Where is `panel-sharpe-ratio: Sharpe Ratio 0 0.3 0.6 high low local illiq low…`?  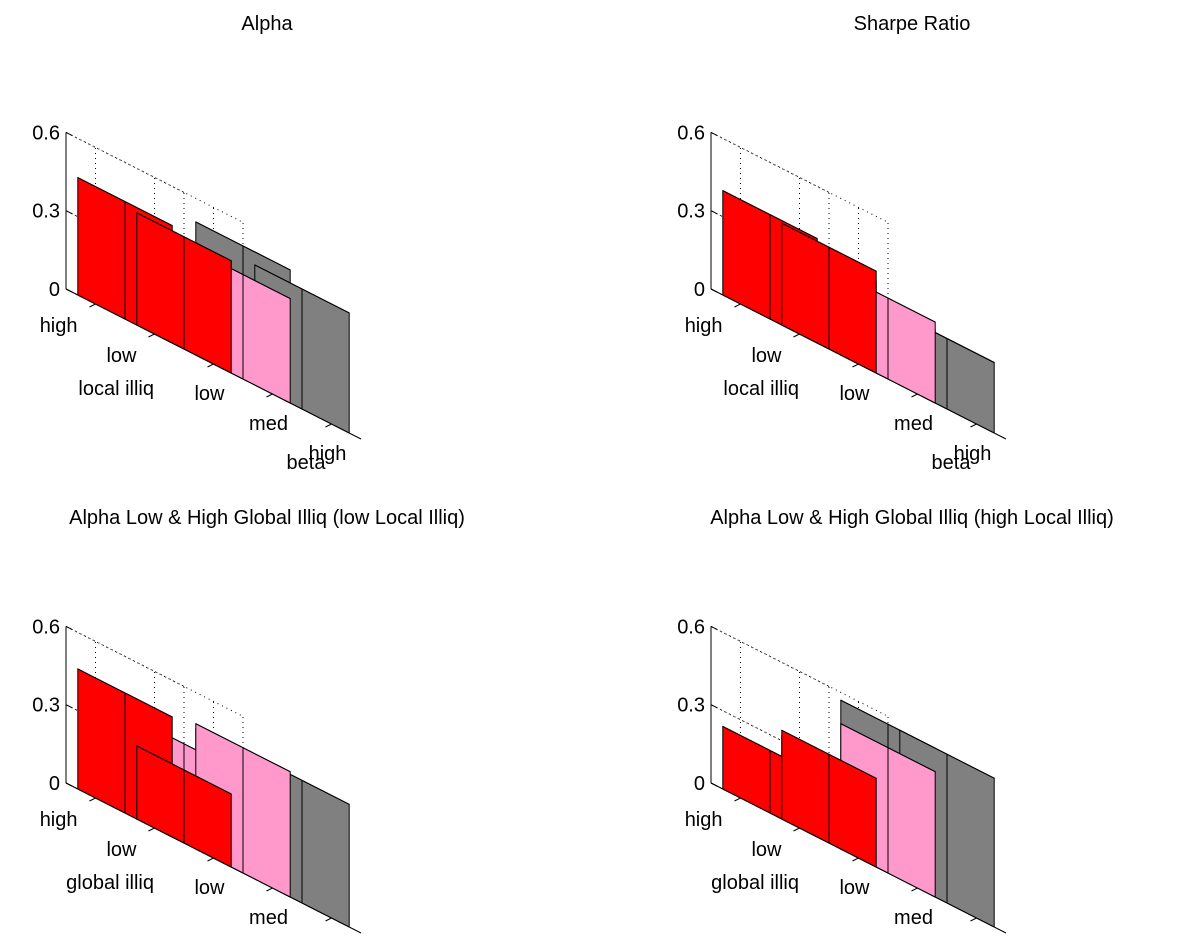 panel-sharpe-ratio: Sharpe Ratio 0 0.3 0.6 high low local illiq low… is located at coordinates (842, 243).